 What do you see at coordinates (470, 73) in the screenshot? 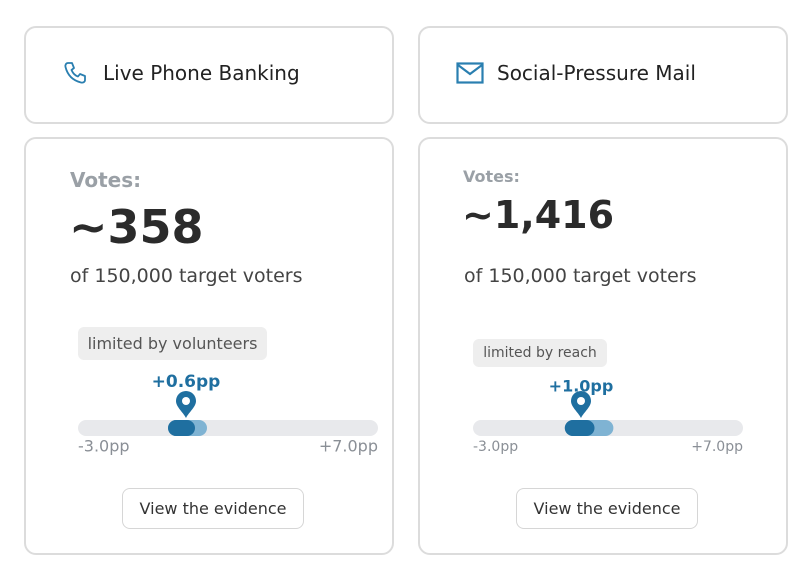
I see `mail-icon` at bounding box center [470, 73].